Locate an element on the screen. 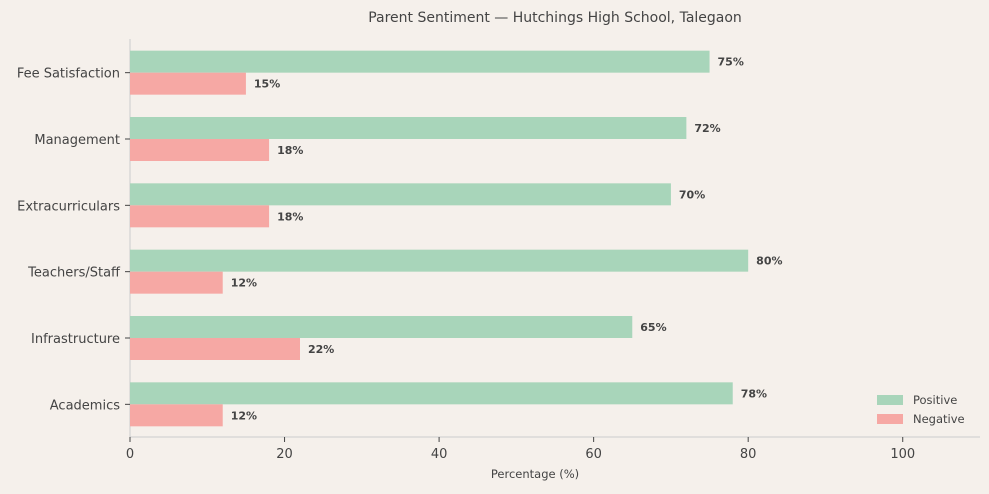 The image size is (989, 494). data-label: 22% is located at coordinates (321, 349).